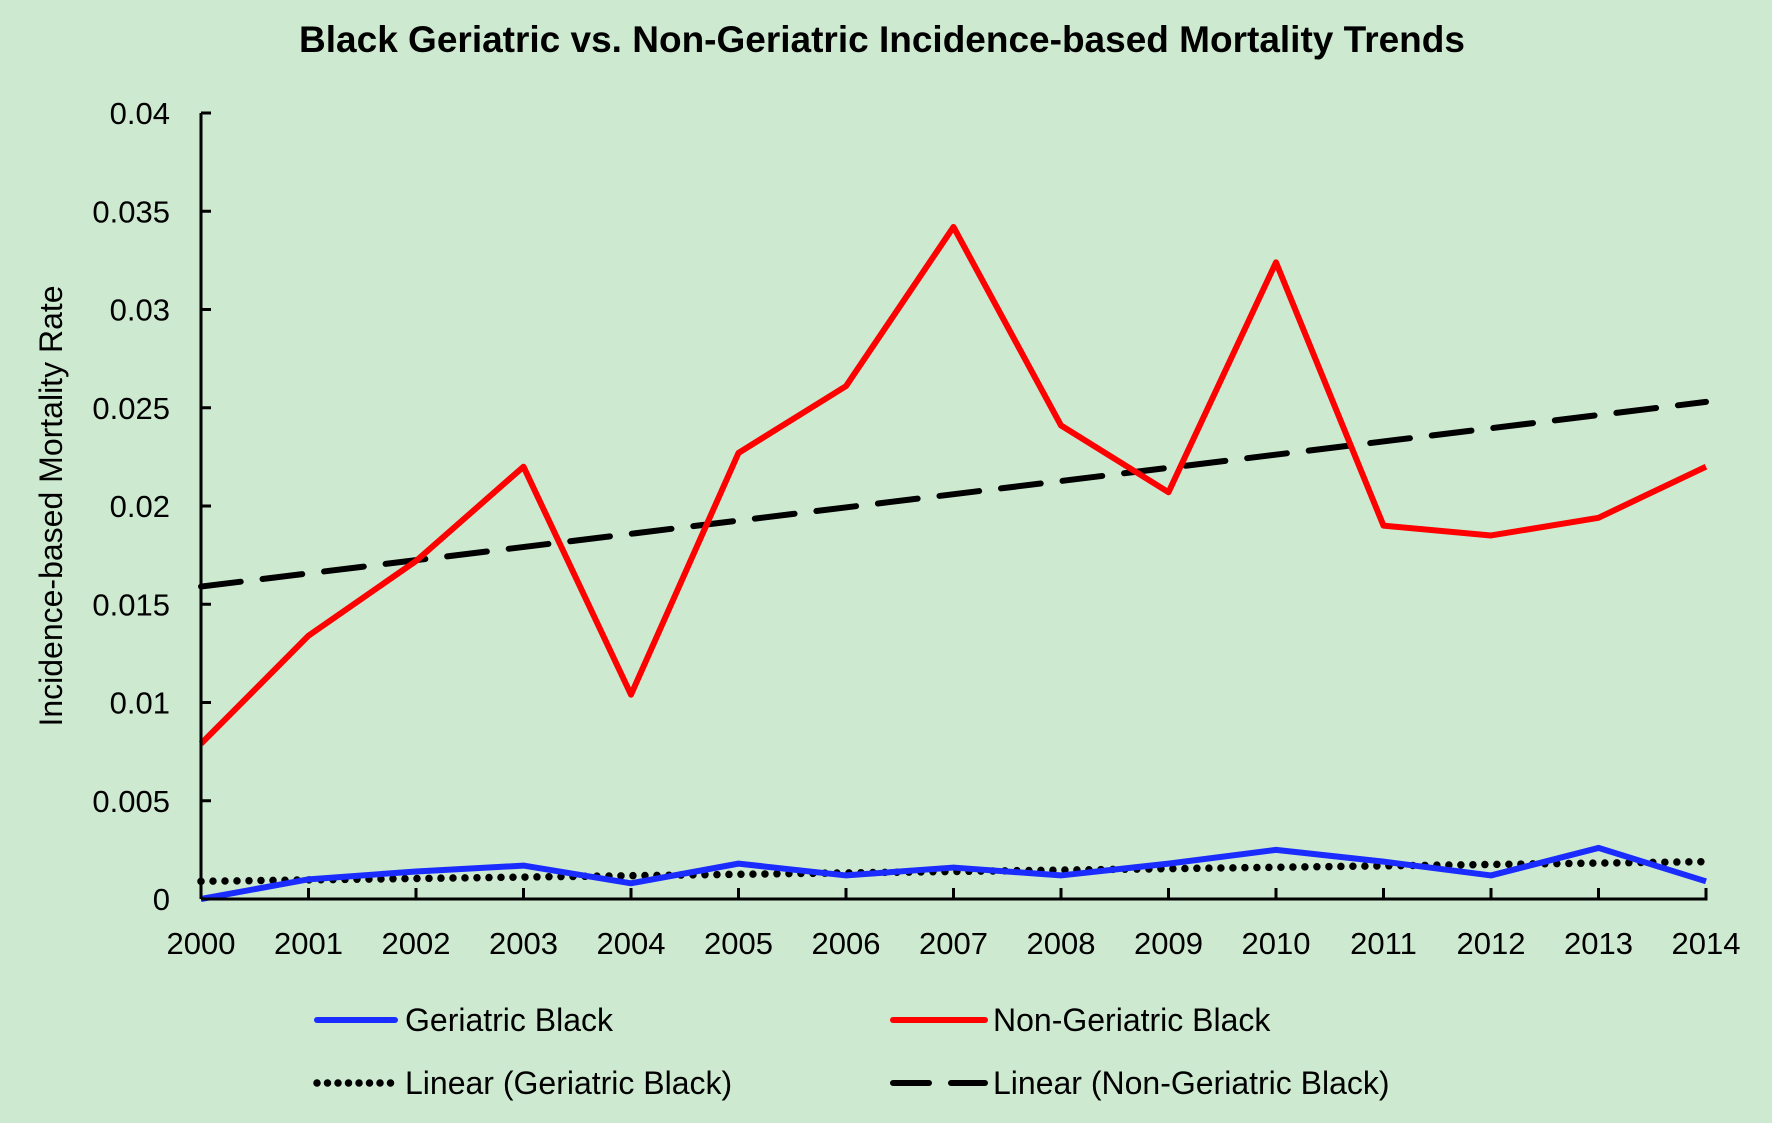 Image resolution: width=1772 pixels, height=1123 pixels. Describe the element at coordinates (1132, 1020) in the screenshot. I see `legend-label: Non-Geriatric Black` at that location.